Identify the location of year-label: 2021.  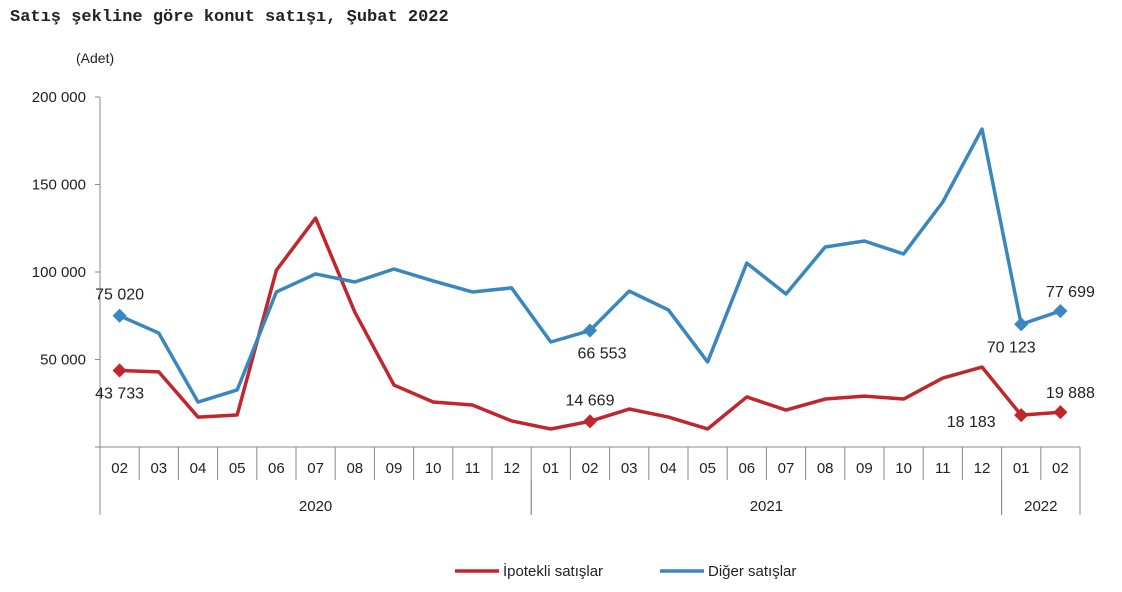
(766, 506).